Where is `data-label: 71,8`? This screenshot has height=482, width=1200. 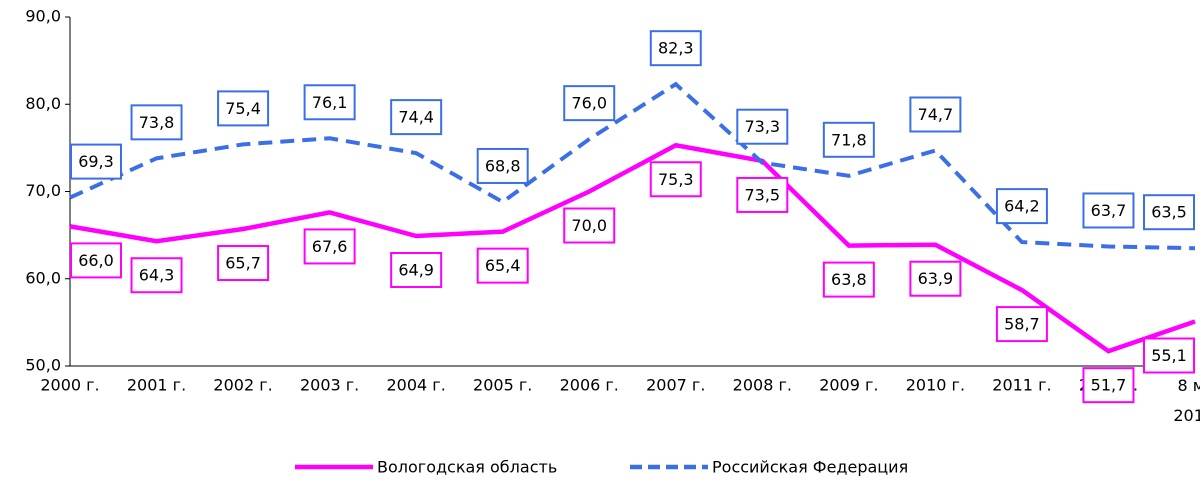 data-label: 71,8 is located at coordinates (849, 139).